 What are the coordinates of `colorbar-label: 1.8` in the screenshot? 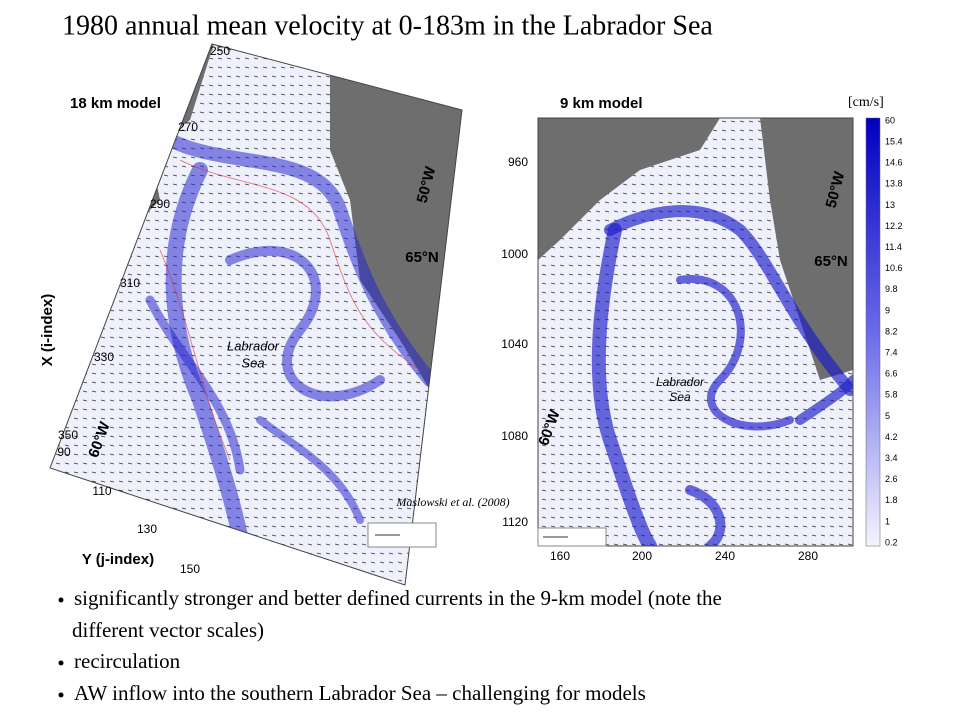 It's located at (891, 500).